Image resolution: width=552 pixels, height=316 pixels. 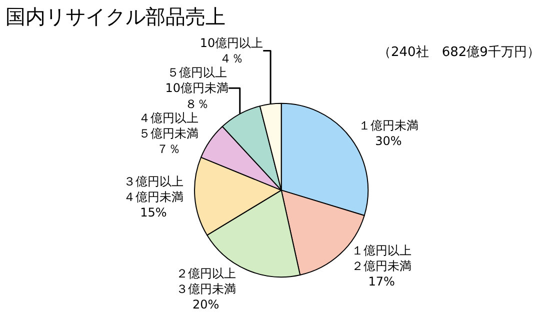 I want to click on data-label: 17%, so click(x=381, y=281).